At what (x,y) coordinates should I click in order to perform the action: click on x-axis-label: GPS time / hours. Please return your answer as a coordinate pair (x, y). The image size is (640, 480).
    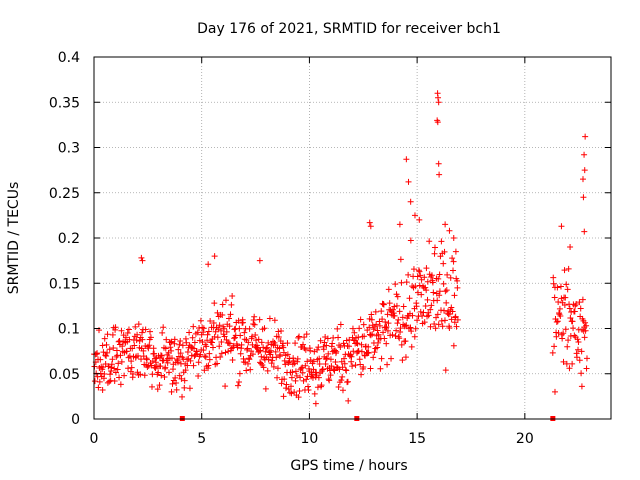
    Looking at the image, I should click on (348, 466).